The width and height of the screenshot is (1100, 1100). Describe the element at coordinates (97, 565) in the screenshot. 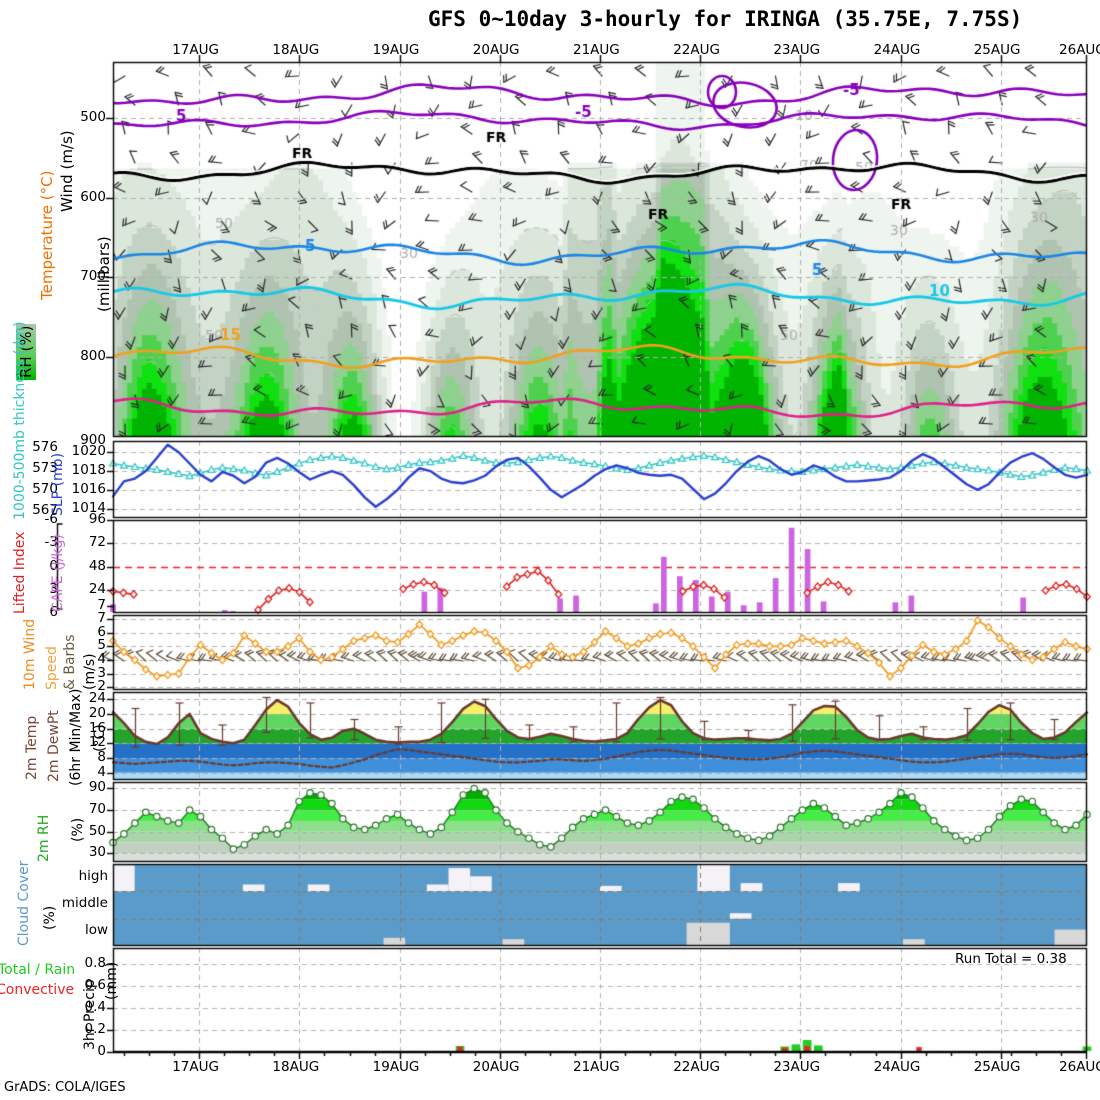

I see `cape-ytick-48: 48` at that location.